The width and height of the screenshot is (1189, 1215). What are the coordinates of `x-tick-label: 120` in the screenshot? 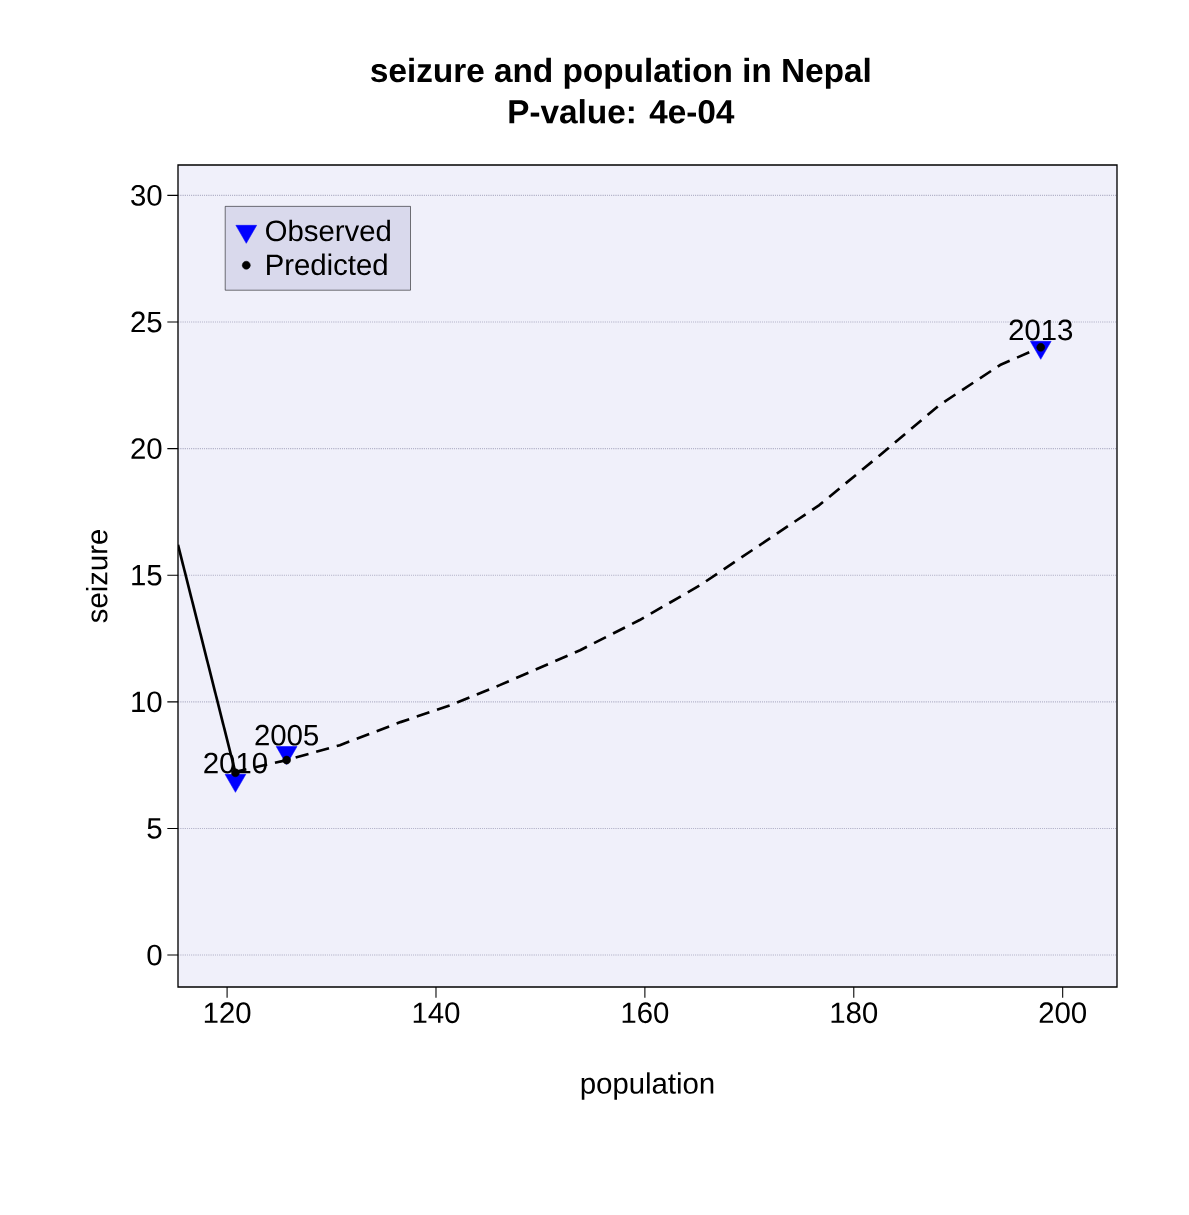 It's located at (227, 1013).